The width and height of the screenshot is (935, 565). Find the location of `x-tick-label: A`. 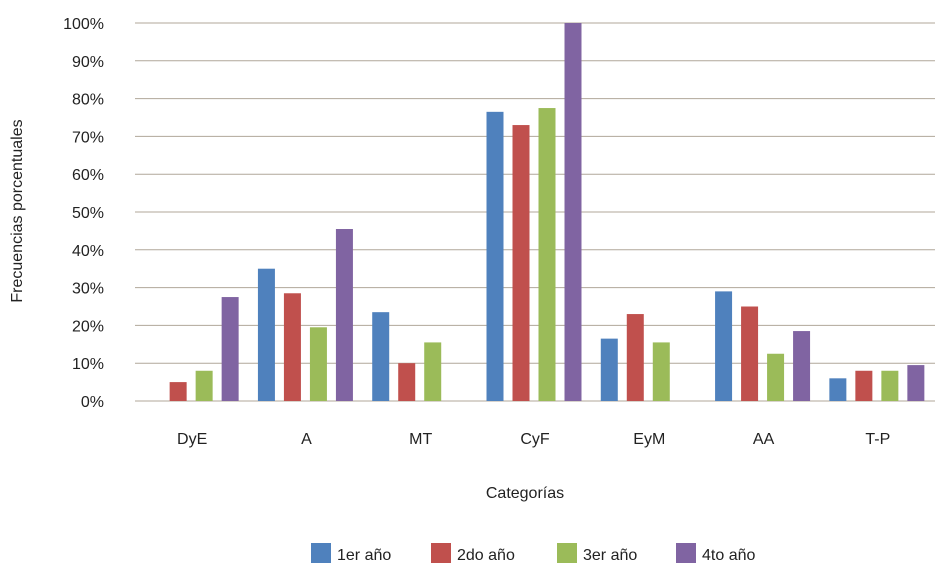

x-tick-label: A is located at coordinates (306, 439).